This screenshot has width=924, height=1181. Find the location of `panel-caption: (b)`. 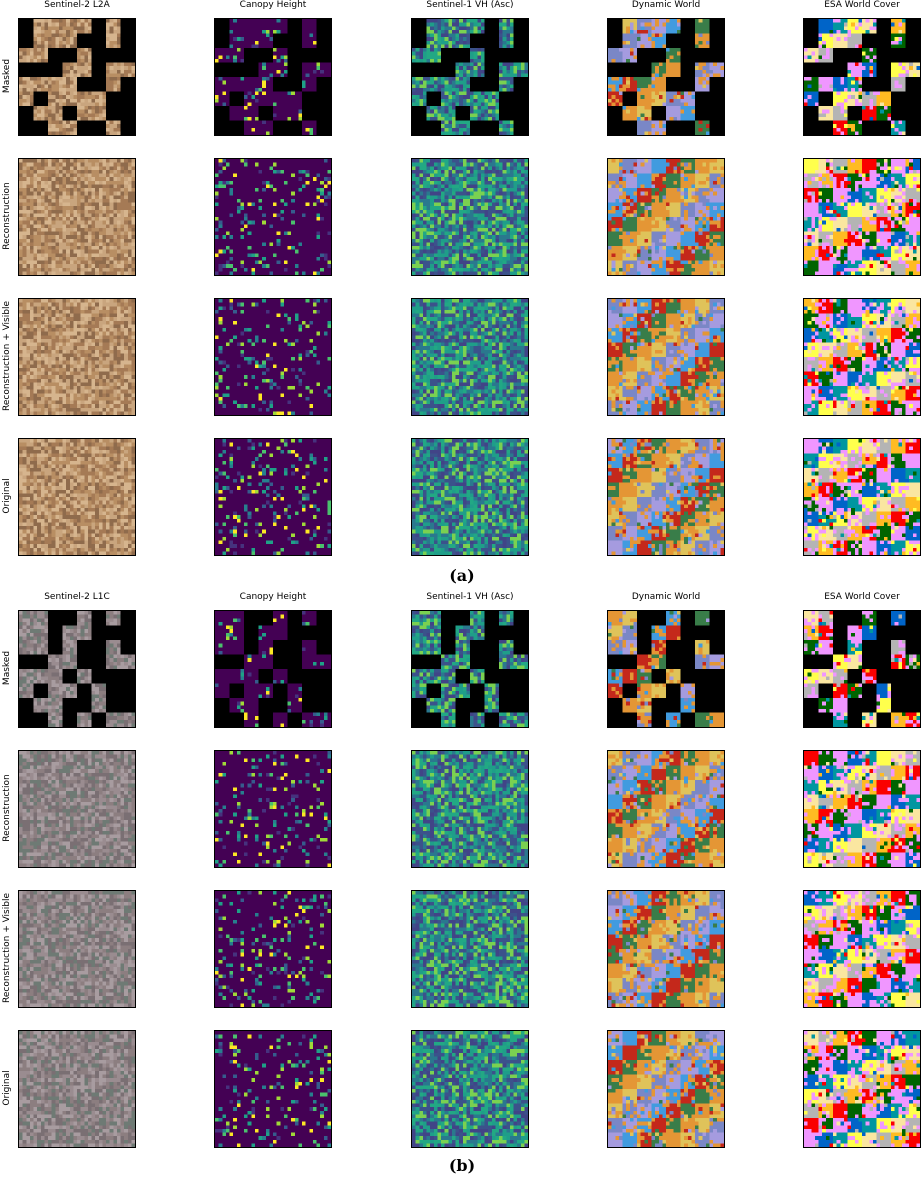

panel-caption: (b) is located at coordinates (462, 1165).